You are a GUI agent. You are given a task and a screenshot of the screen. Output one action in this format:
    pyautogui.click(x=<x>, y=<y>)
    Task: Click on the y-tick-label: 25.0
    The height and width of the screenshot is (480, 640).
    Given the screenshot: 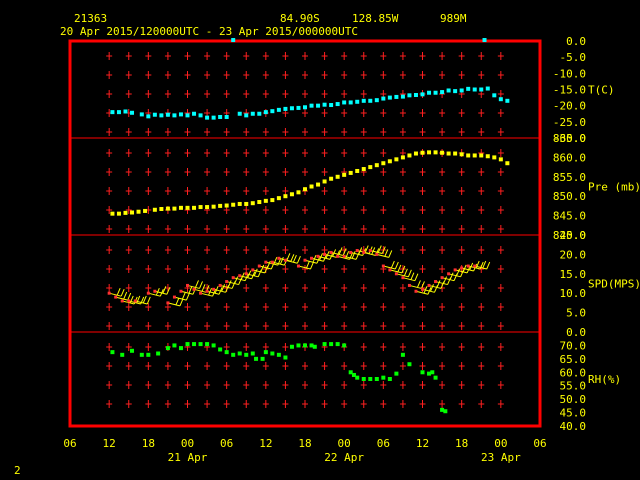 What is the action you would take?
    pyautogui.click(x=573, y=235)
    